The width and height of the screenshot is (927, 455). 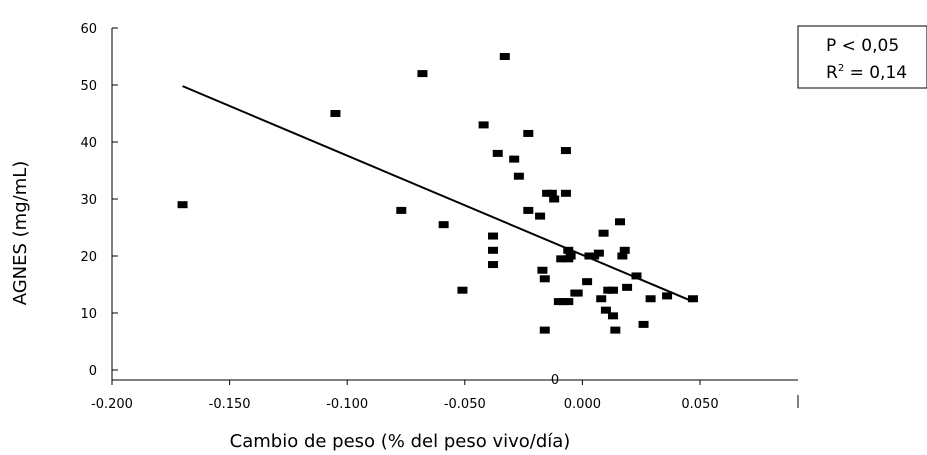 What do you see at coordinates (405, 396) in the screenshot?
I see `x-ticks: -0.200 -0.150 -0.100 -0.050 0.000 0.050` at bounding box center [405, 396].